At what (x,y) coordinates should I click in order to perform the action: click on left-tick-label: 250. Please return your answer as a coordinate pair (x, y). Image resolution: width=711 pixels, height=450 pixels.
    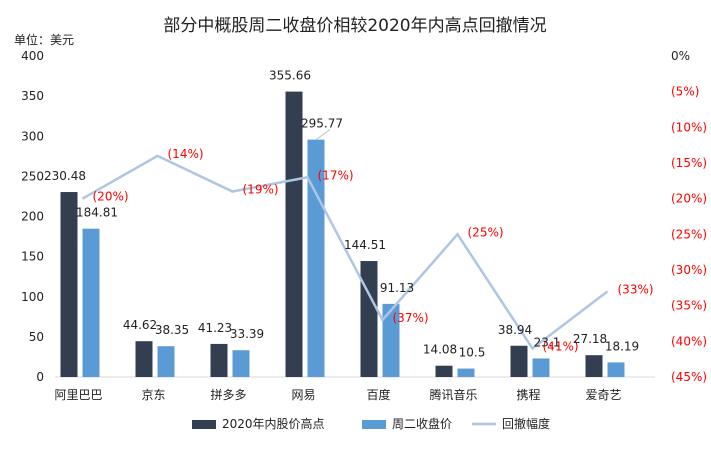
    Looking at the image, I should click on (32, 176).